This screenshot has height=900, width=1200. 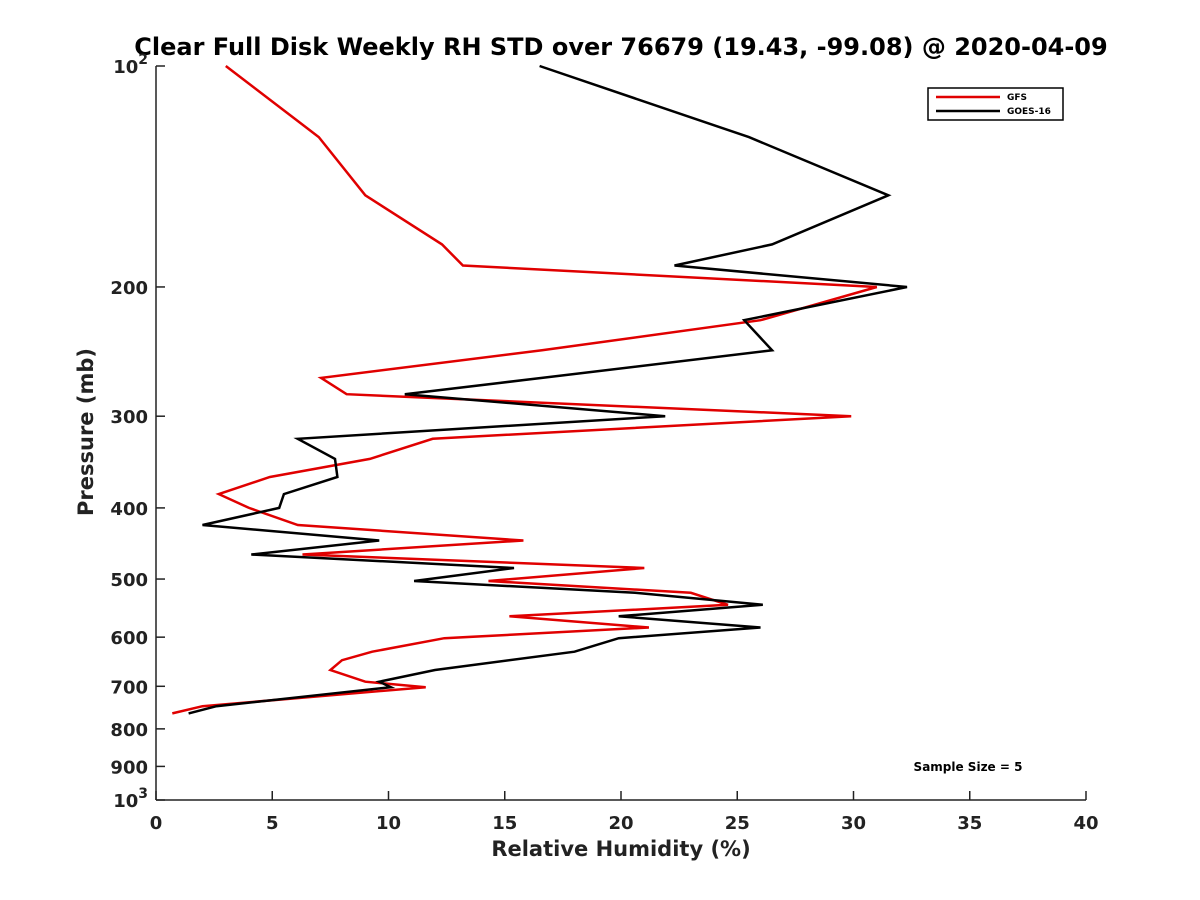 I want to click on legend: GFS GOES-16, so click(x=995, y=104).